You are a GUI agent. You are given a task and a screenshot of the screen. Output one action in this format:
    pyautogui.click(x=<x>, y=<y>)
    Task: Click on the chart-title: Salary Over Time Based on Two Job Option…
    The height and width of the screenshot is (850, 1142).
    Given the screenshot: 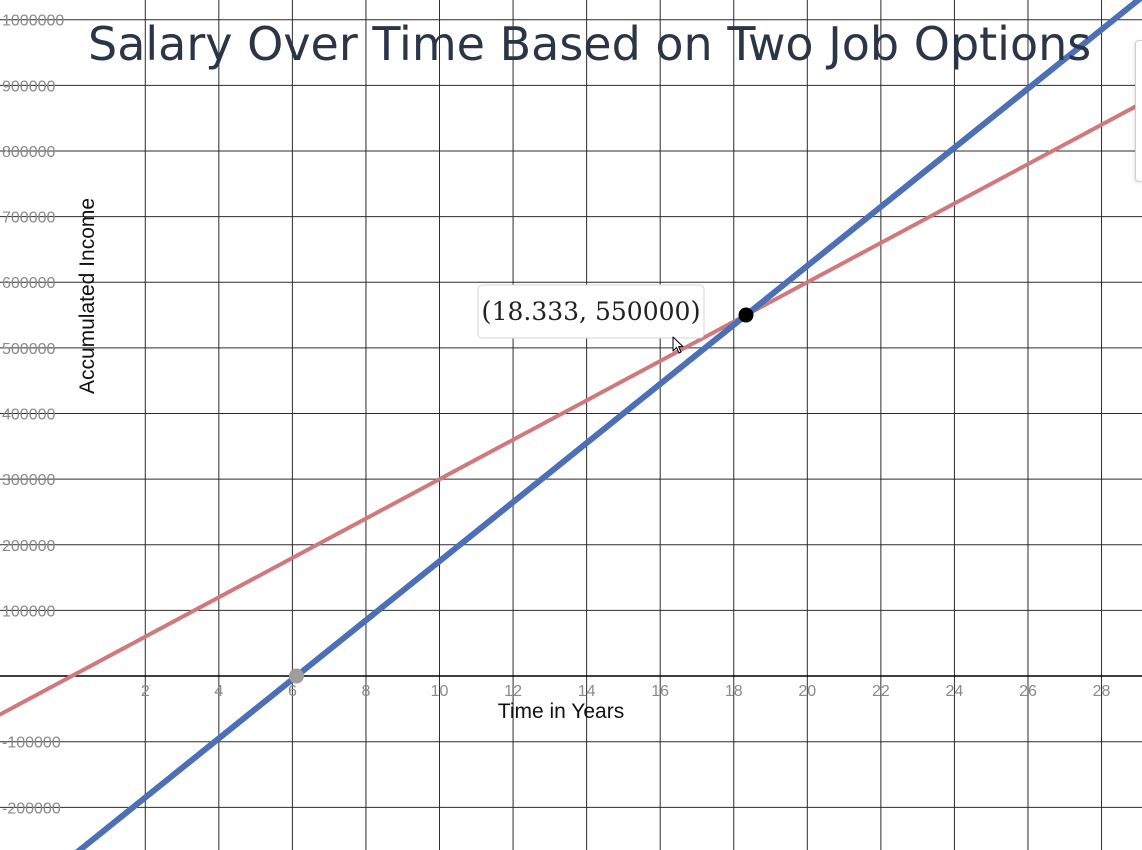 What is the action you would take?
    pyautogui.click(x=589, y=44)
    